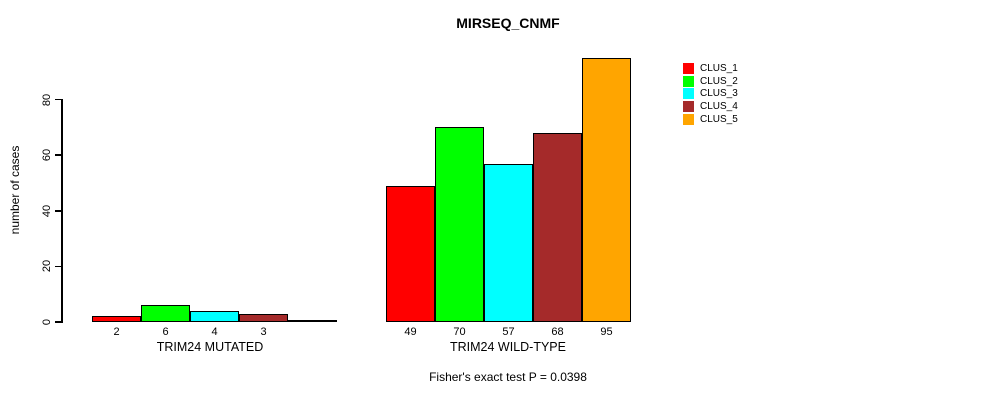 This screenshot has height=400, width=990. What do you see at coordinates (47, 322) in the screenshot?
I see `y-tick-label: 0` at bounding box center [47, 322].